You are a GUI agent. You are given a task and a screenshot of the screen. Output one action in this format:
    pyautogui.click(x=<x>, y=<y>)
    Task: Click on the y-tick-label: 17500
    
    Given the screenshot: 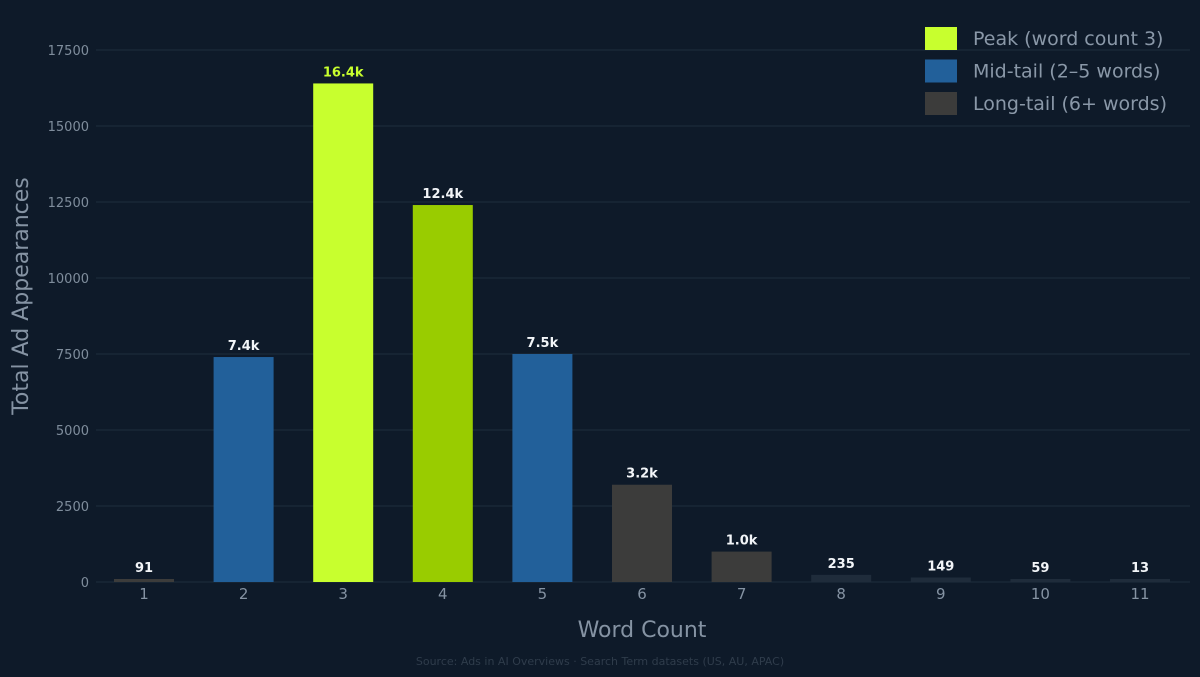 What is the action you would take?
    pyautogui.click(x=68, y=51)
    